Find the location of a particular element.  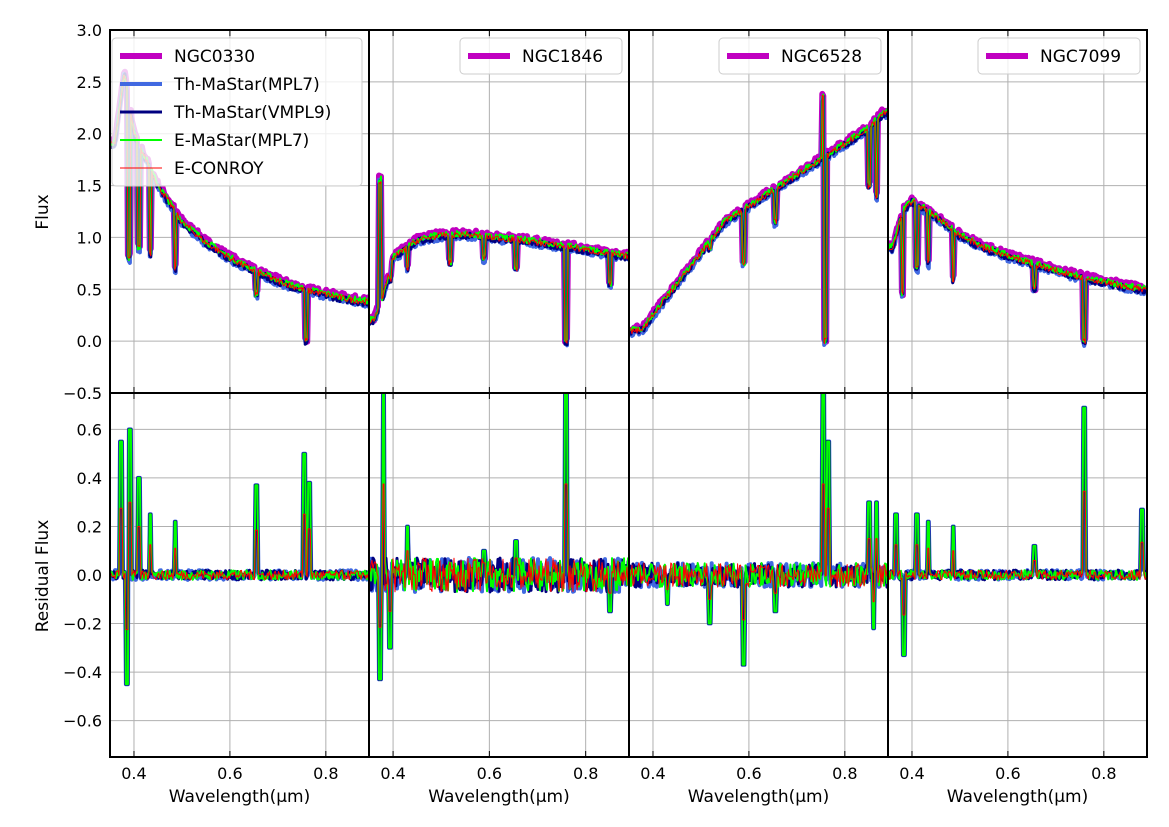

legend: NGC6528 is located at coordinates (800, 56).